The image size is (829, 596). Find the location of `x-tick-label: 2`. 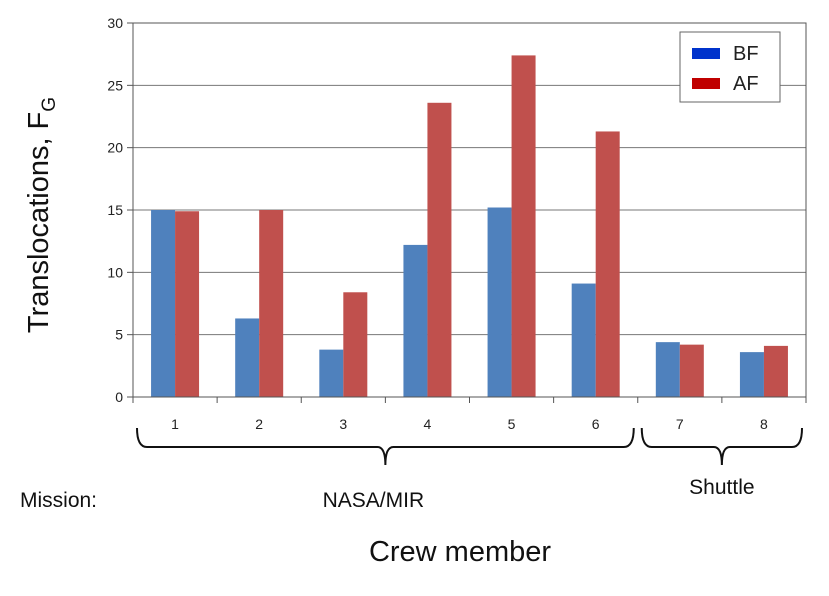

x-tick-label: 2 is located at coordinates (259, 424).